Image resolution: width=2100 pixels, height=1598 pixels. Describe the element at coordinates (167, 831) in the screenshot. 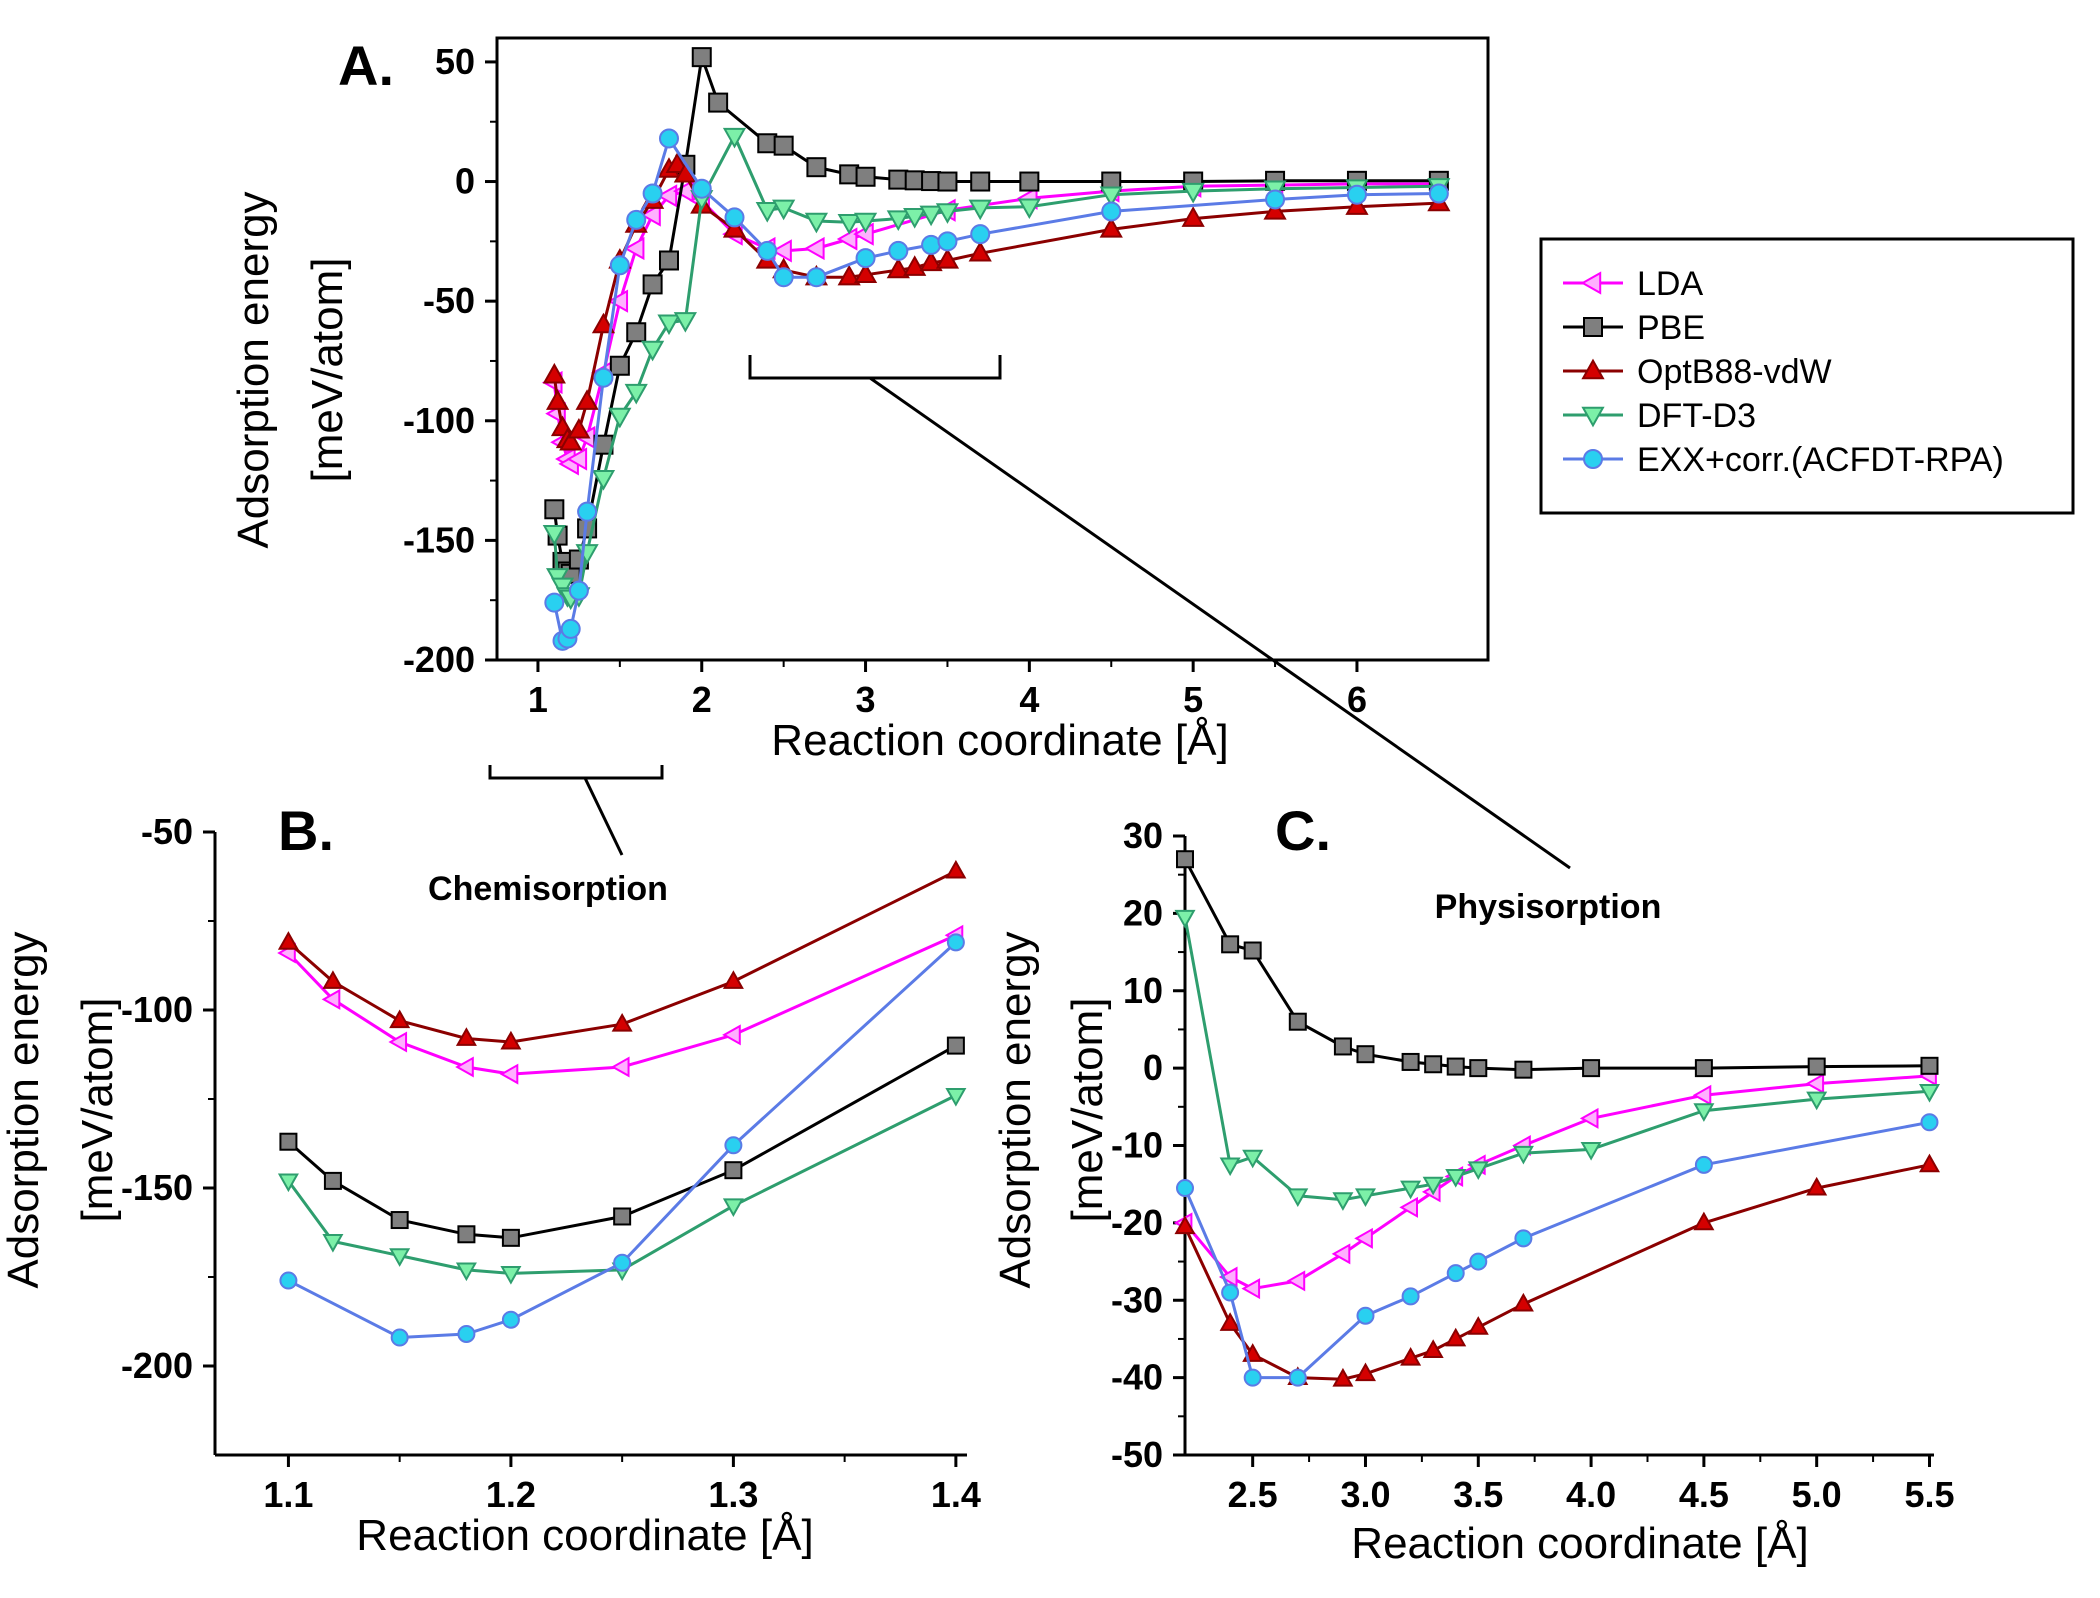

I see `y-tick-label: -50` at that location.